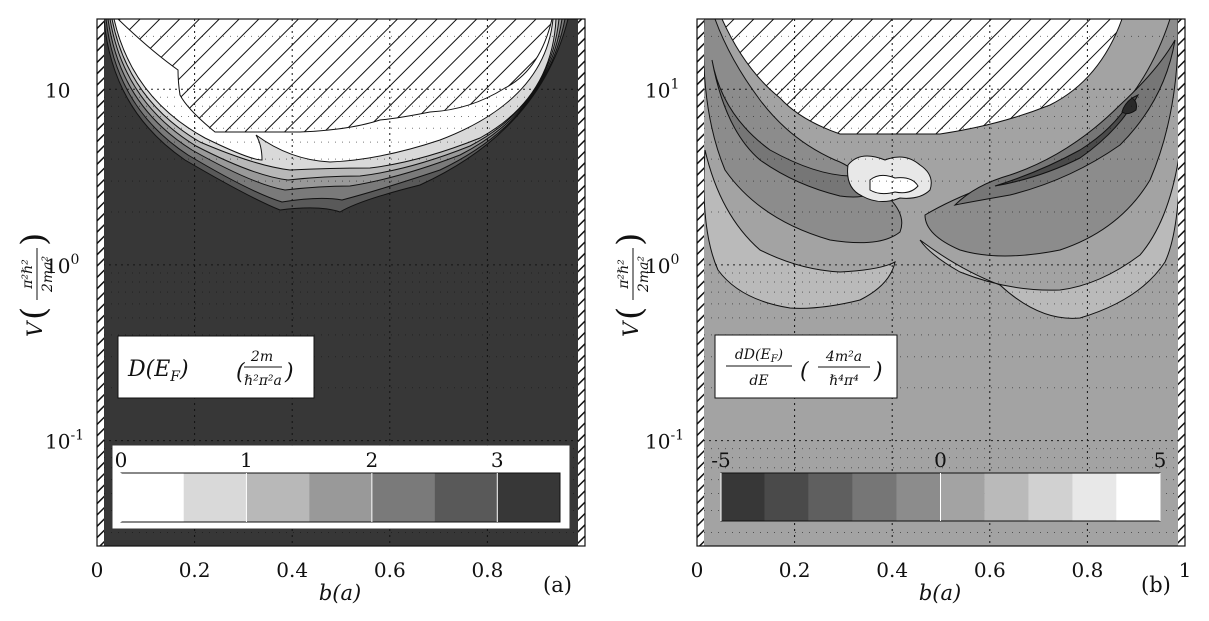  I want to click on panel-a-colorbar-ticks: 0 1 2 3, so click(309, 485).